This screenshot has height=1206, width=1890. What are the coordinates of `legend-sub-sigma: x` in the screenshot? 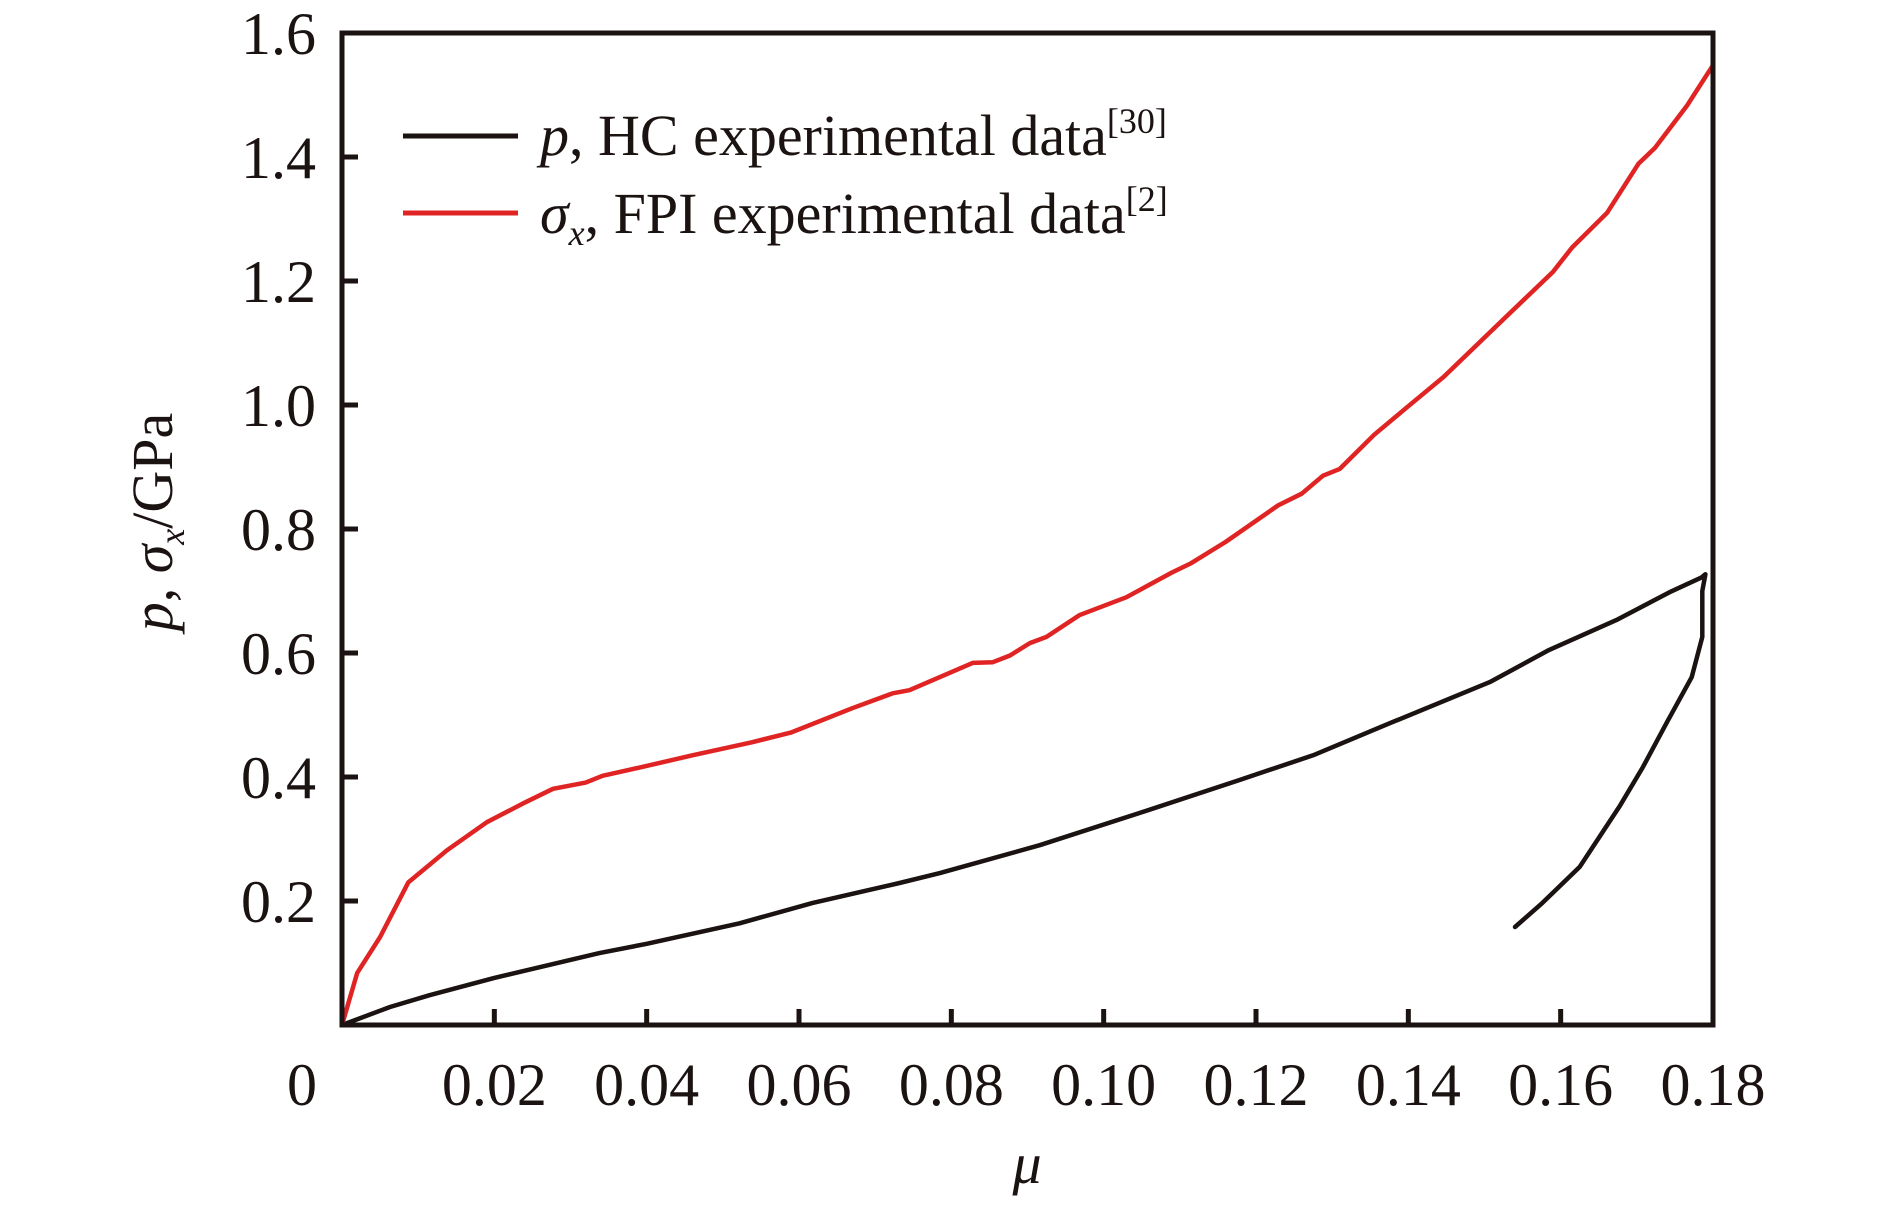 It's located at (576, 233).